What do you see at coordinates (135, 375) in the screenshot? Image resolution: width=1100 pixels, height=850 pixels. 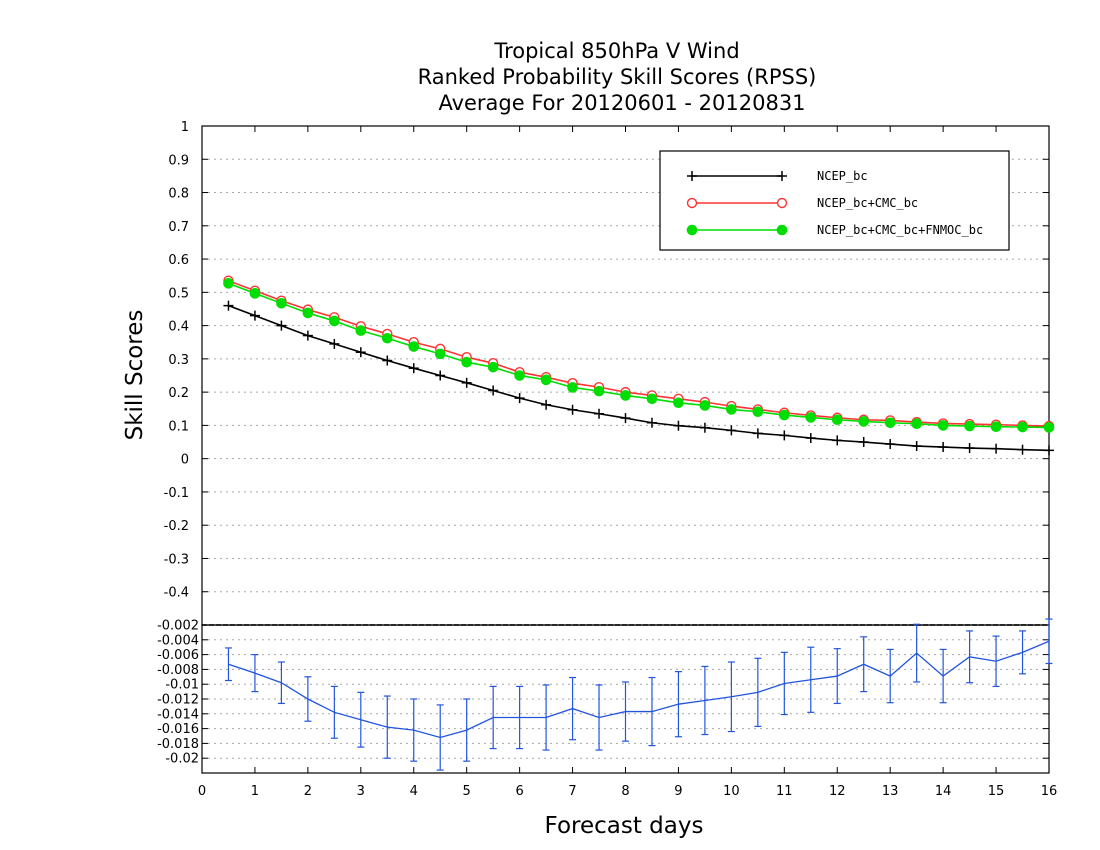 I see `y-axis-title: Skill Scores` at bounding box center [135, 375].